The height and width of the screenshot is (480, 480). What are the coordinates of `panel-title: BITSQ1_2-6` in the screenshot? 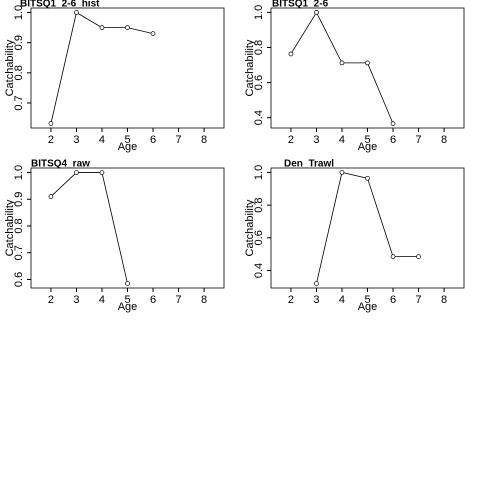 It's located at (300, 5).